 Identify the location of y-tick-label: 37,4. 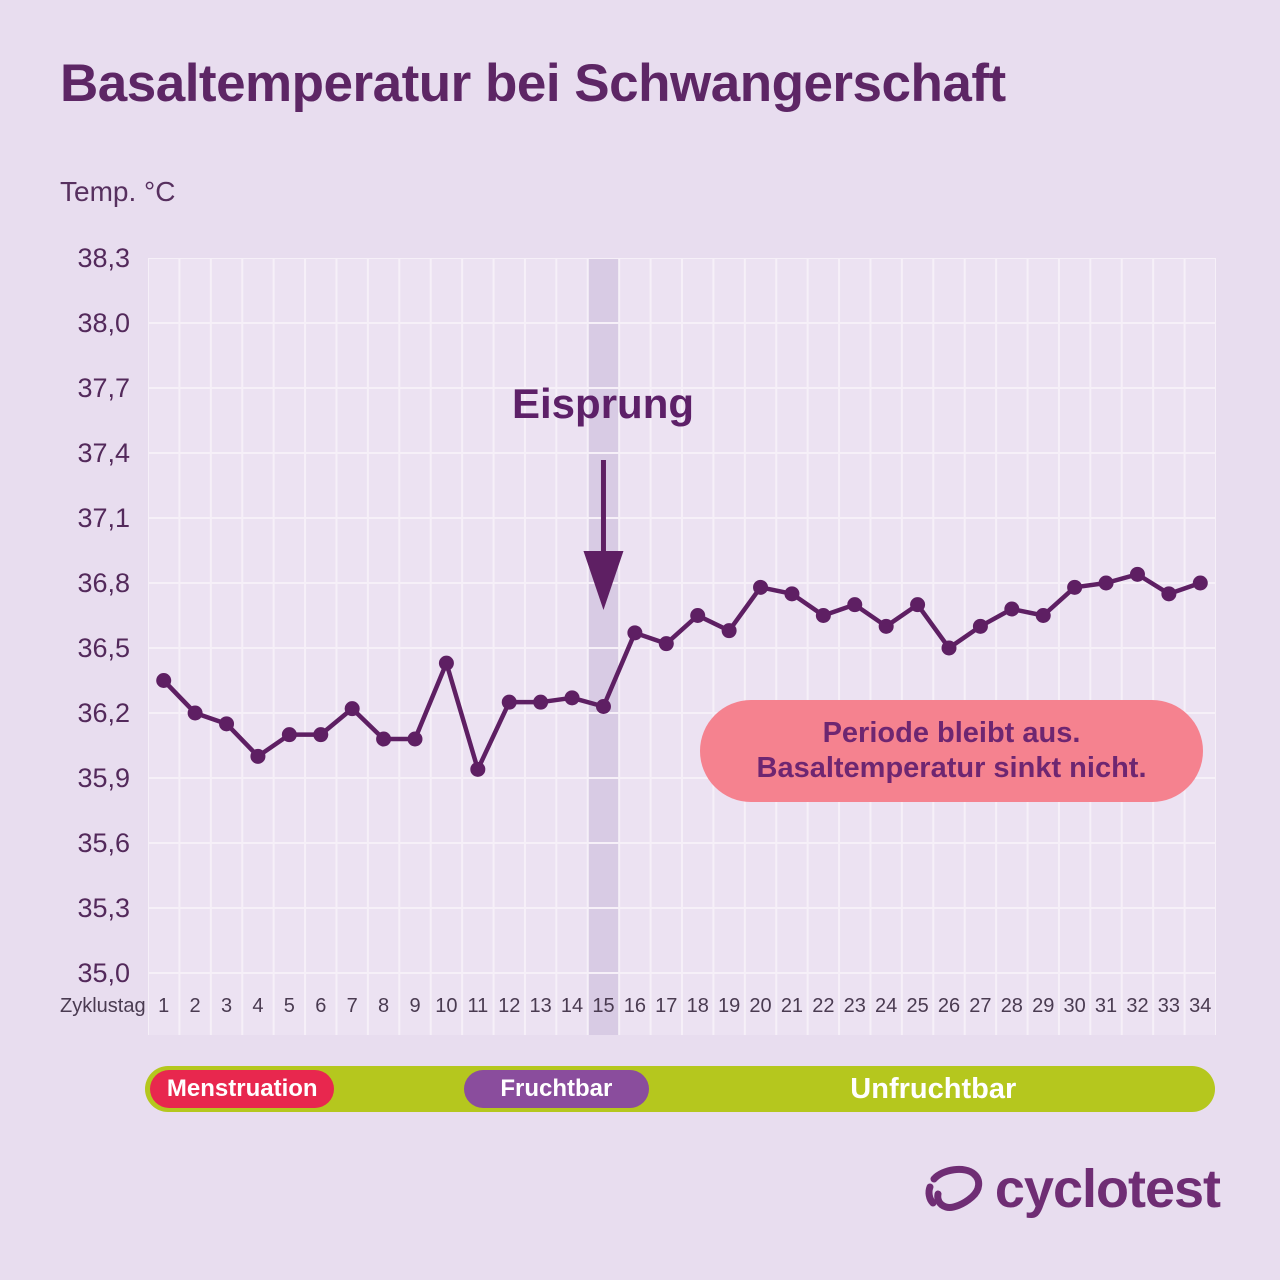
(103, 453).